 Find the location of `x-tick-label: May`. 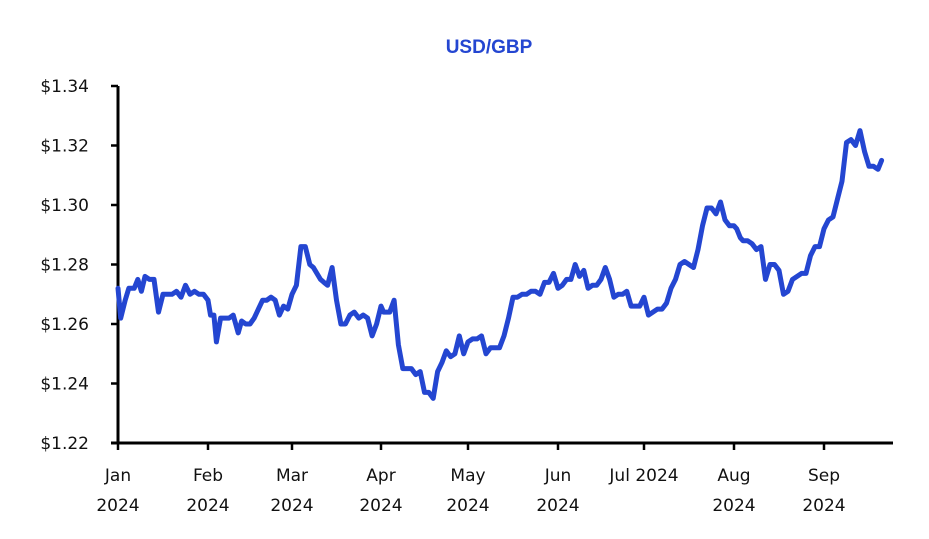

x-tick-label: May is located at coordinates (467, 476).